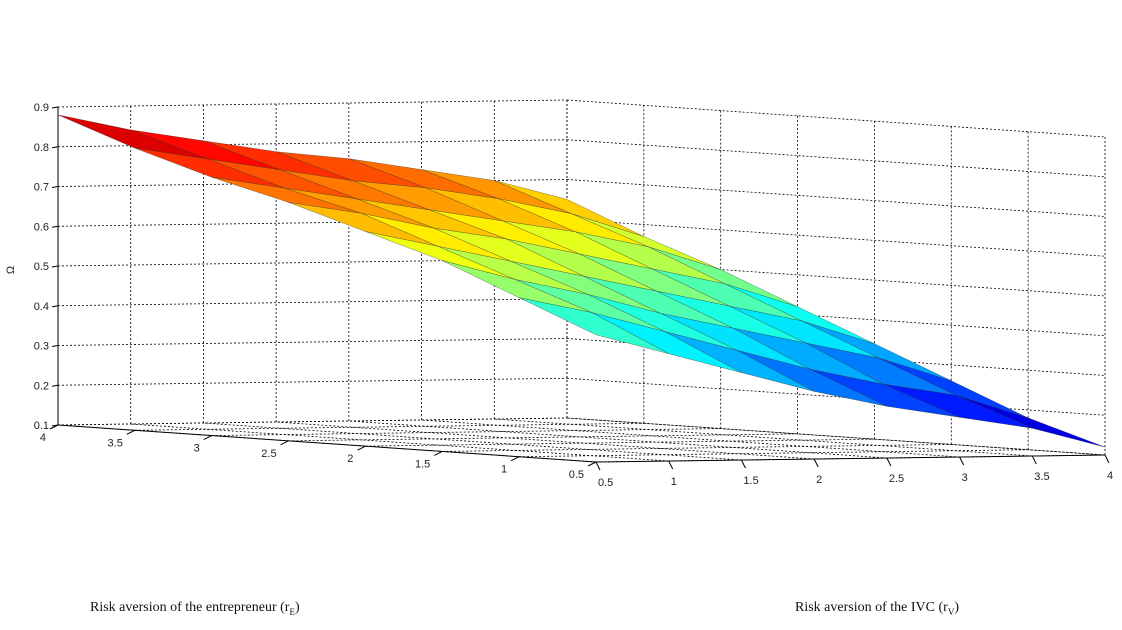 Image resolution: width=1122 pixels, height=630 pixels. Describe the element at coordinates (190, 607) in the screenshot. I see `y-axis-label-text: Risk aversion of the entrepreneur (r` at that location.